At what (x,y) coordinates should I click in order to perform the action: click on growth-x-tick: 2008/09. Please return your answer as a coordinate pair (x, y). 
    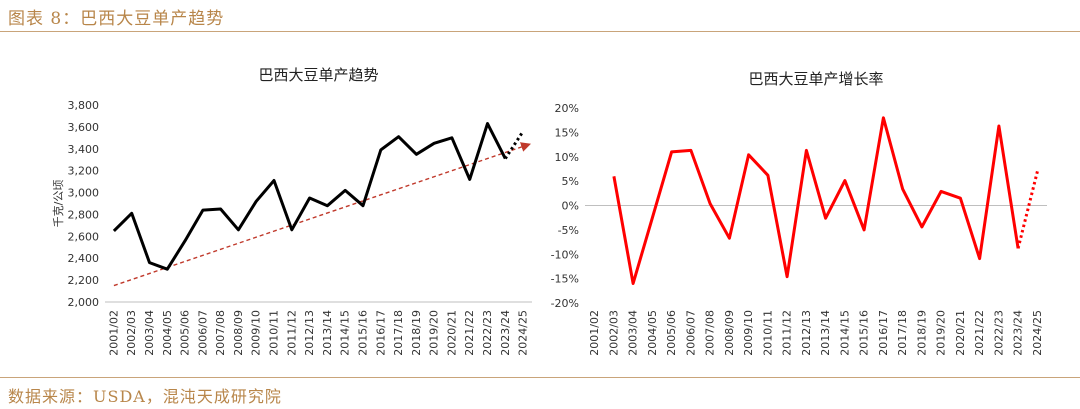
    Looking at the image, I should click on (729, 333).